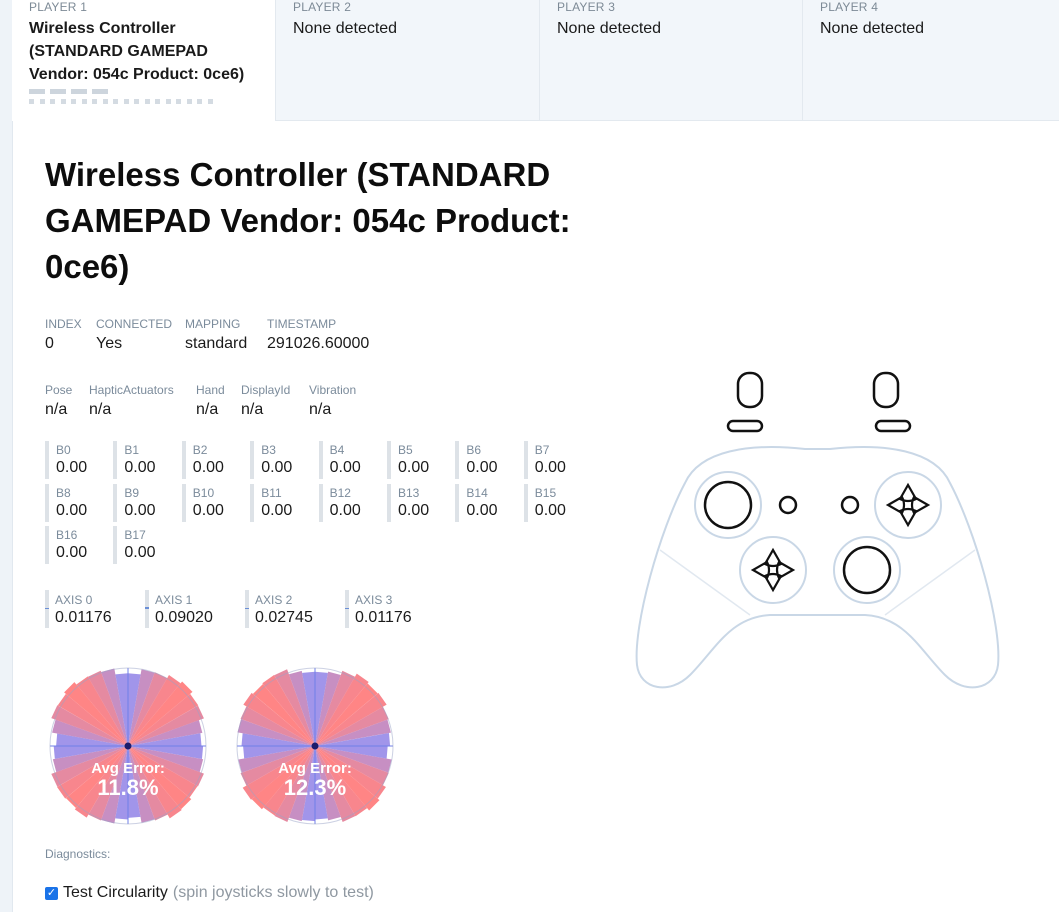 This screenshot has width=1059, height=912. What do you see at coordinates (58, 7) in the screenshot?
I see `tab-label: PLAYER 1` at bounding box center [58, 7].